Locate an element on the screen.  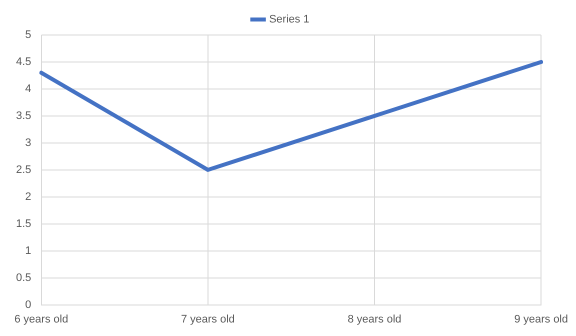
y-tick-label: 4 is located at coordinates (28, 88).